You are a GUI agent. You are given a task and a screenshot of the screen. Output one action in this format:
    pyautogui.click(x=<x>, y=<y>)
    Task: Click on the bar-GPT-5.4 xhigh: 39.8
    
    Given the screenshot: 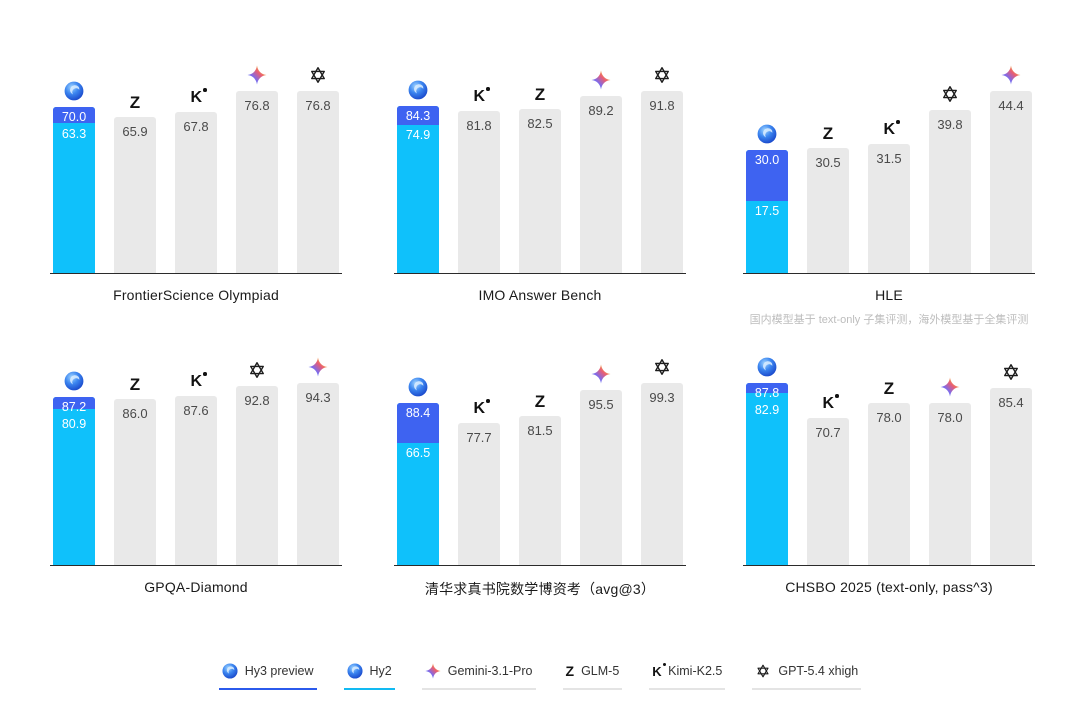 What is the action you would take?
    pyautogui.click(x=950, y=191)
    